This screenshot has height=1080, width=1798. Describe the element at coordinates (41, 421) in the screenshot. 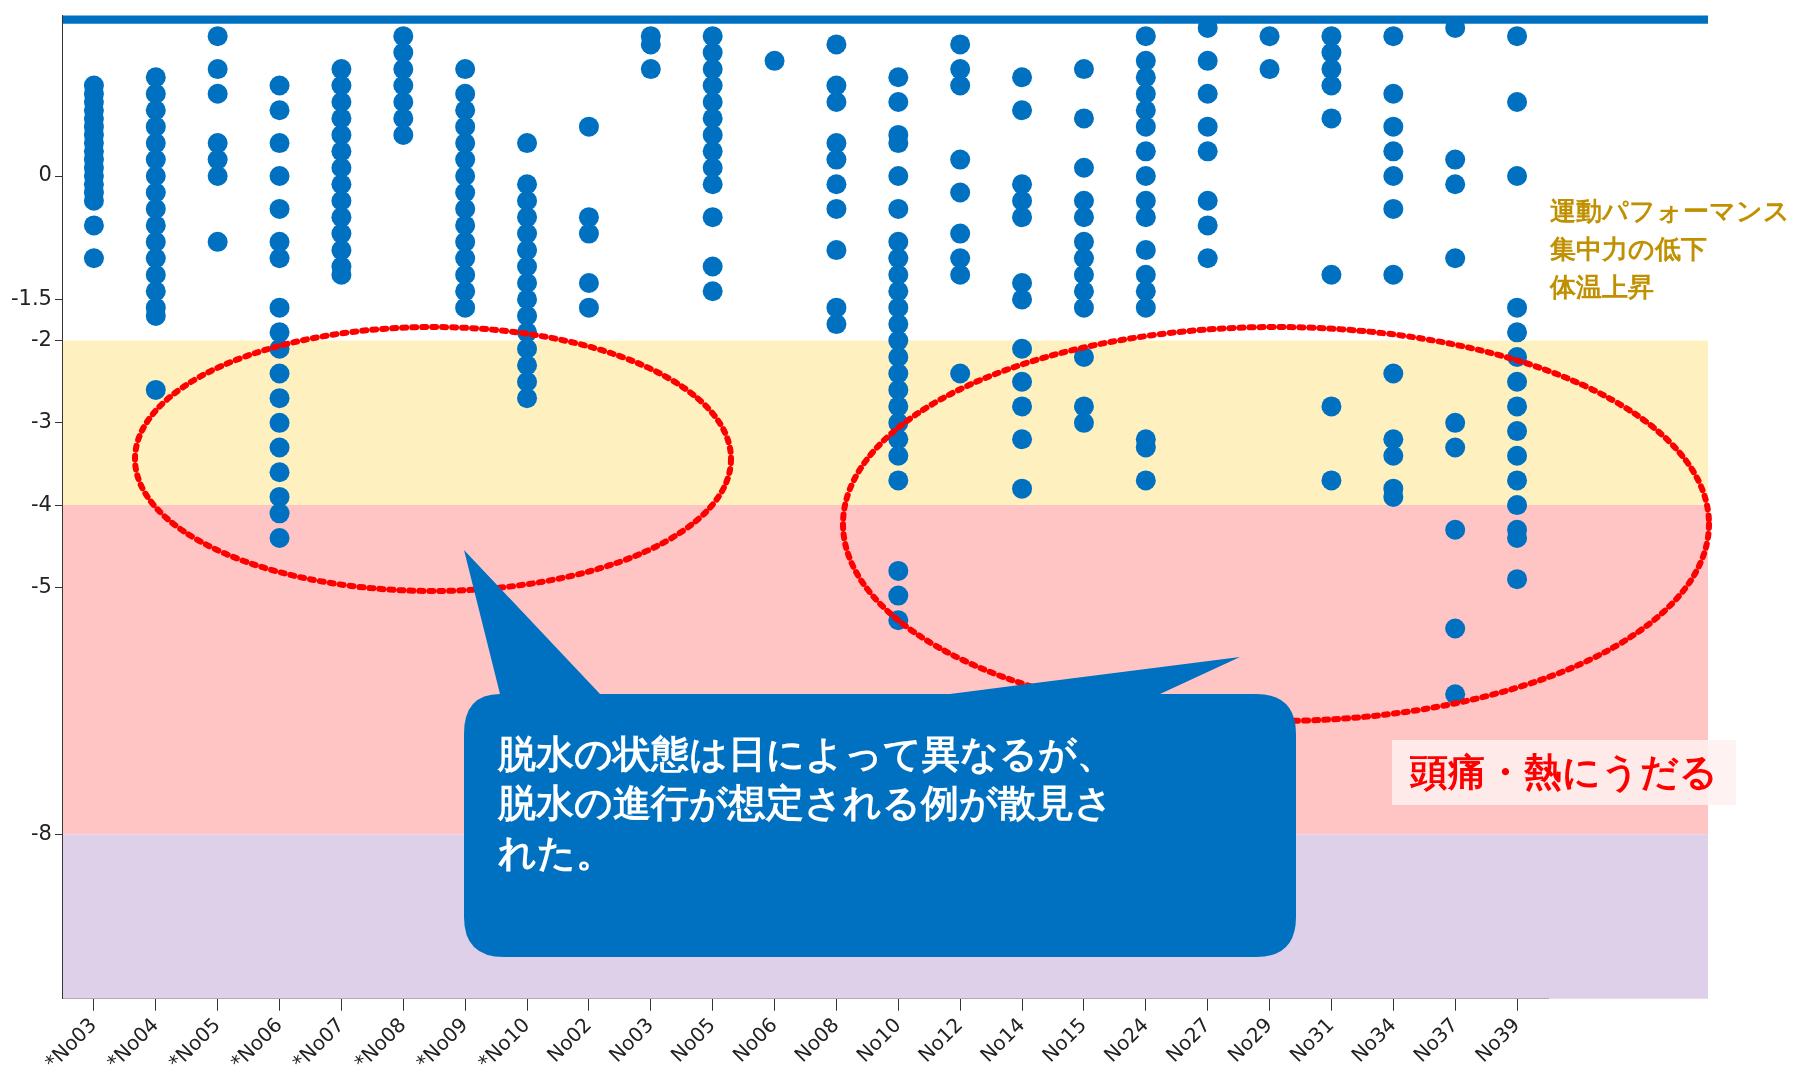

I see `y-tick-label: -3` at that location.